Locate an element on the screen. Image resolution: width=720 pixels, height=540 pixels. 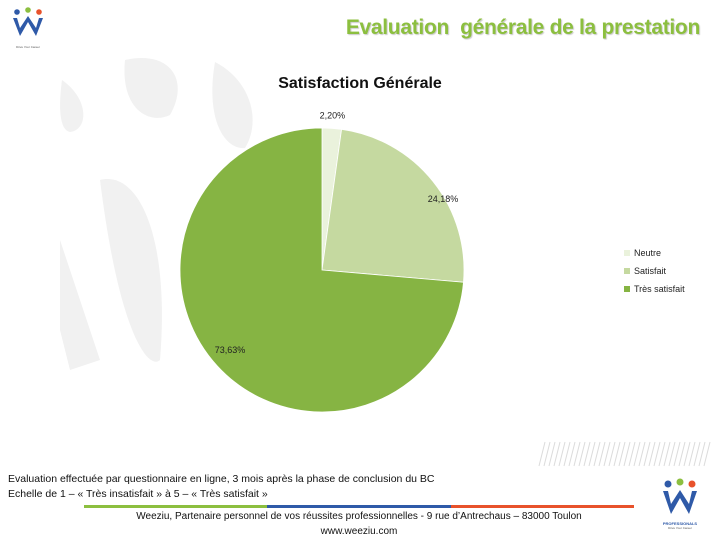
footer-color-bar is located at coordinates (359, 506).